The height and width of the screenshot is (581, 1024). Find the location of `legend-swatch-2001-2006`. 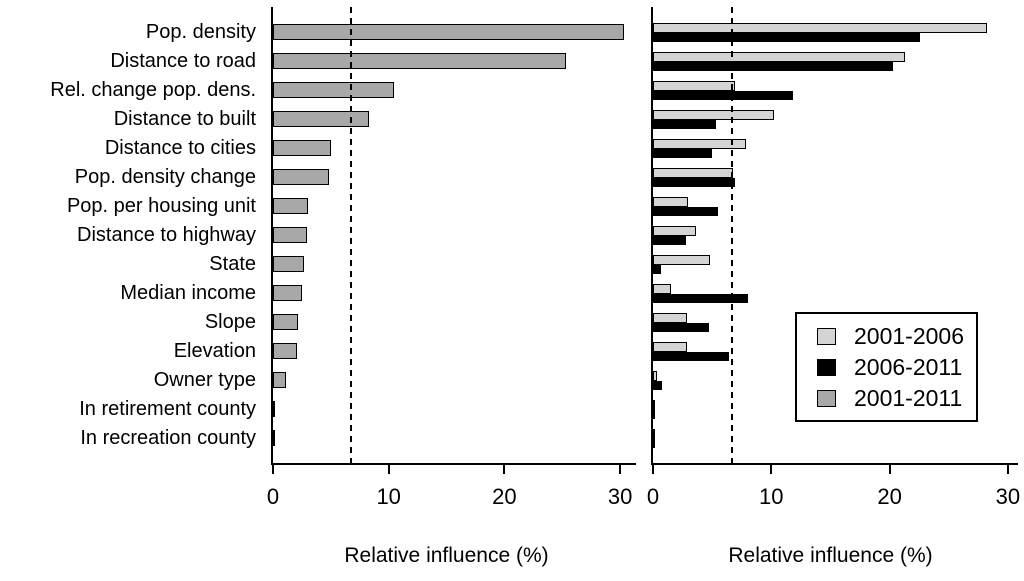

legend-swatch-2001-2006 is located at coordinates (826, 336).